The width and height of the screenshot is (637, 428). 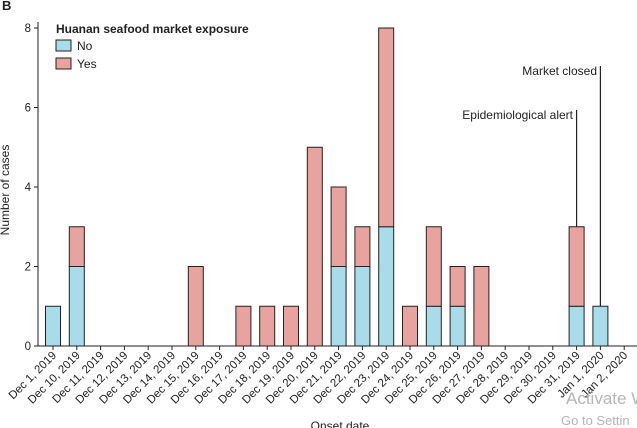 I want to click on legend-title: Huanan seafood market exposure, so click(x=152, y=29).